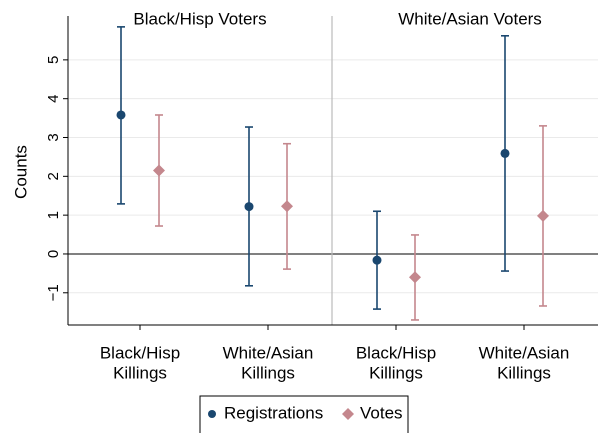  What do you see at coordinates (470, 18) in the screenshot?
I see `group-label: White/Asian Voters` at bounding box center [470, 18].